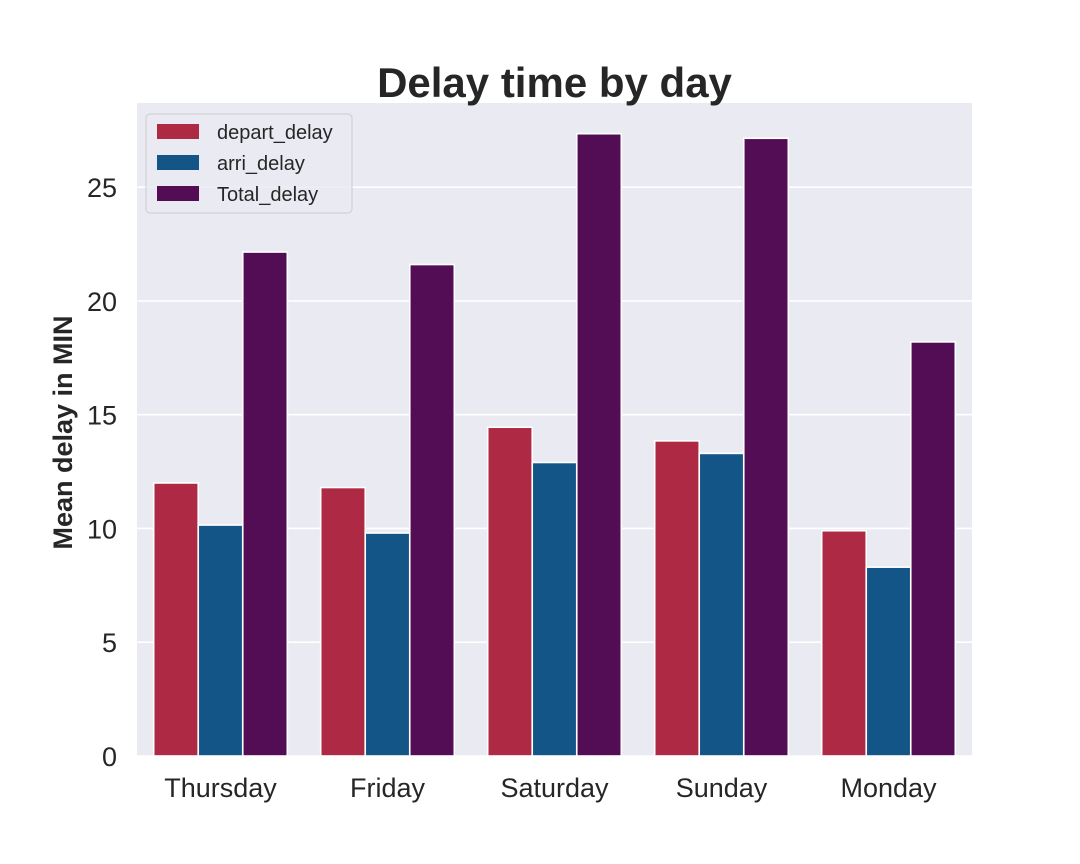 The height and width of the screenshot is (864, 1080). Describe the element at coordinates (766, 447) in the screenshot. I see `bar-Total_delay-sunday` at that location.